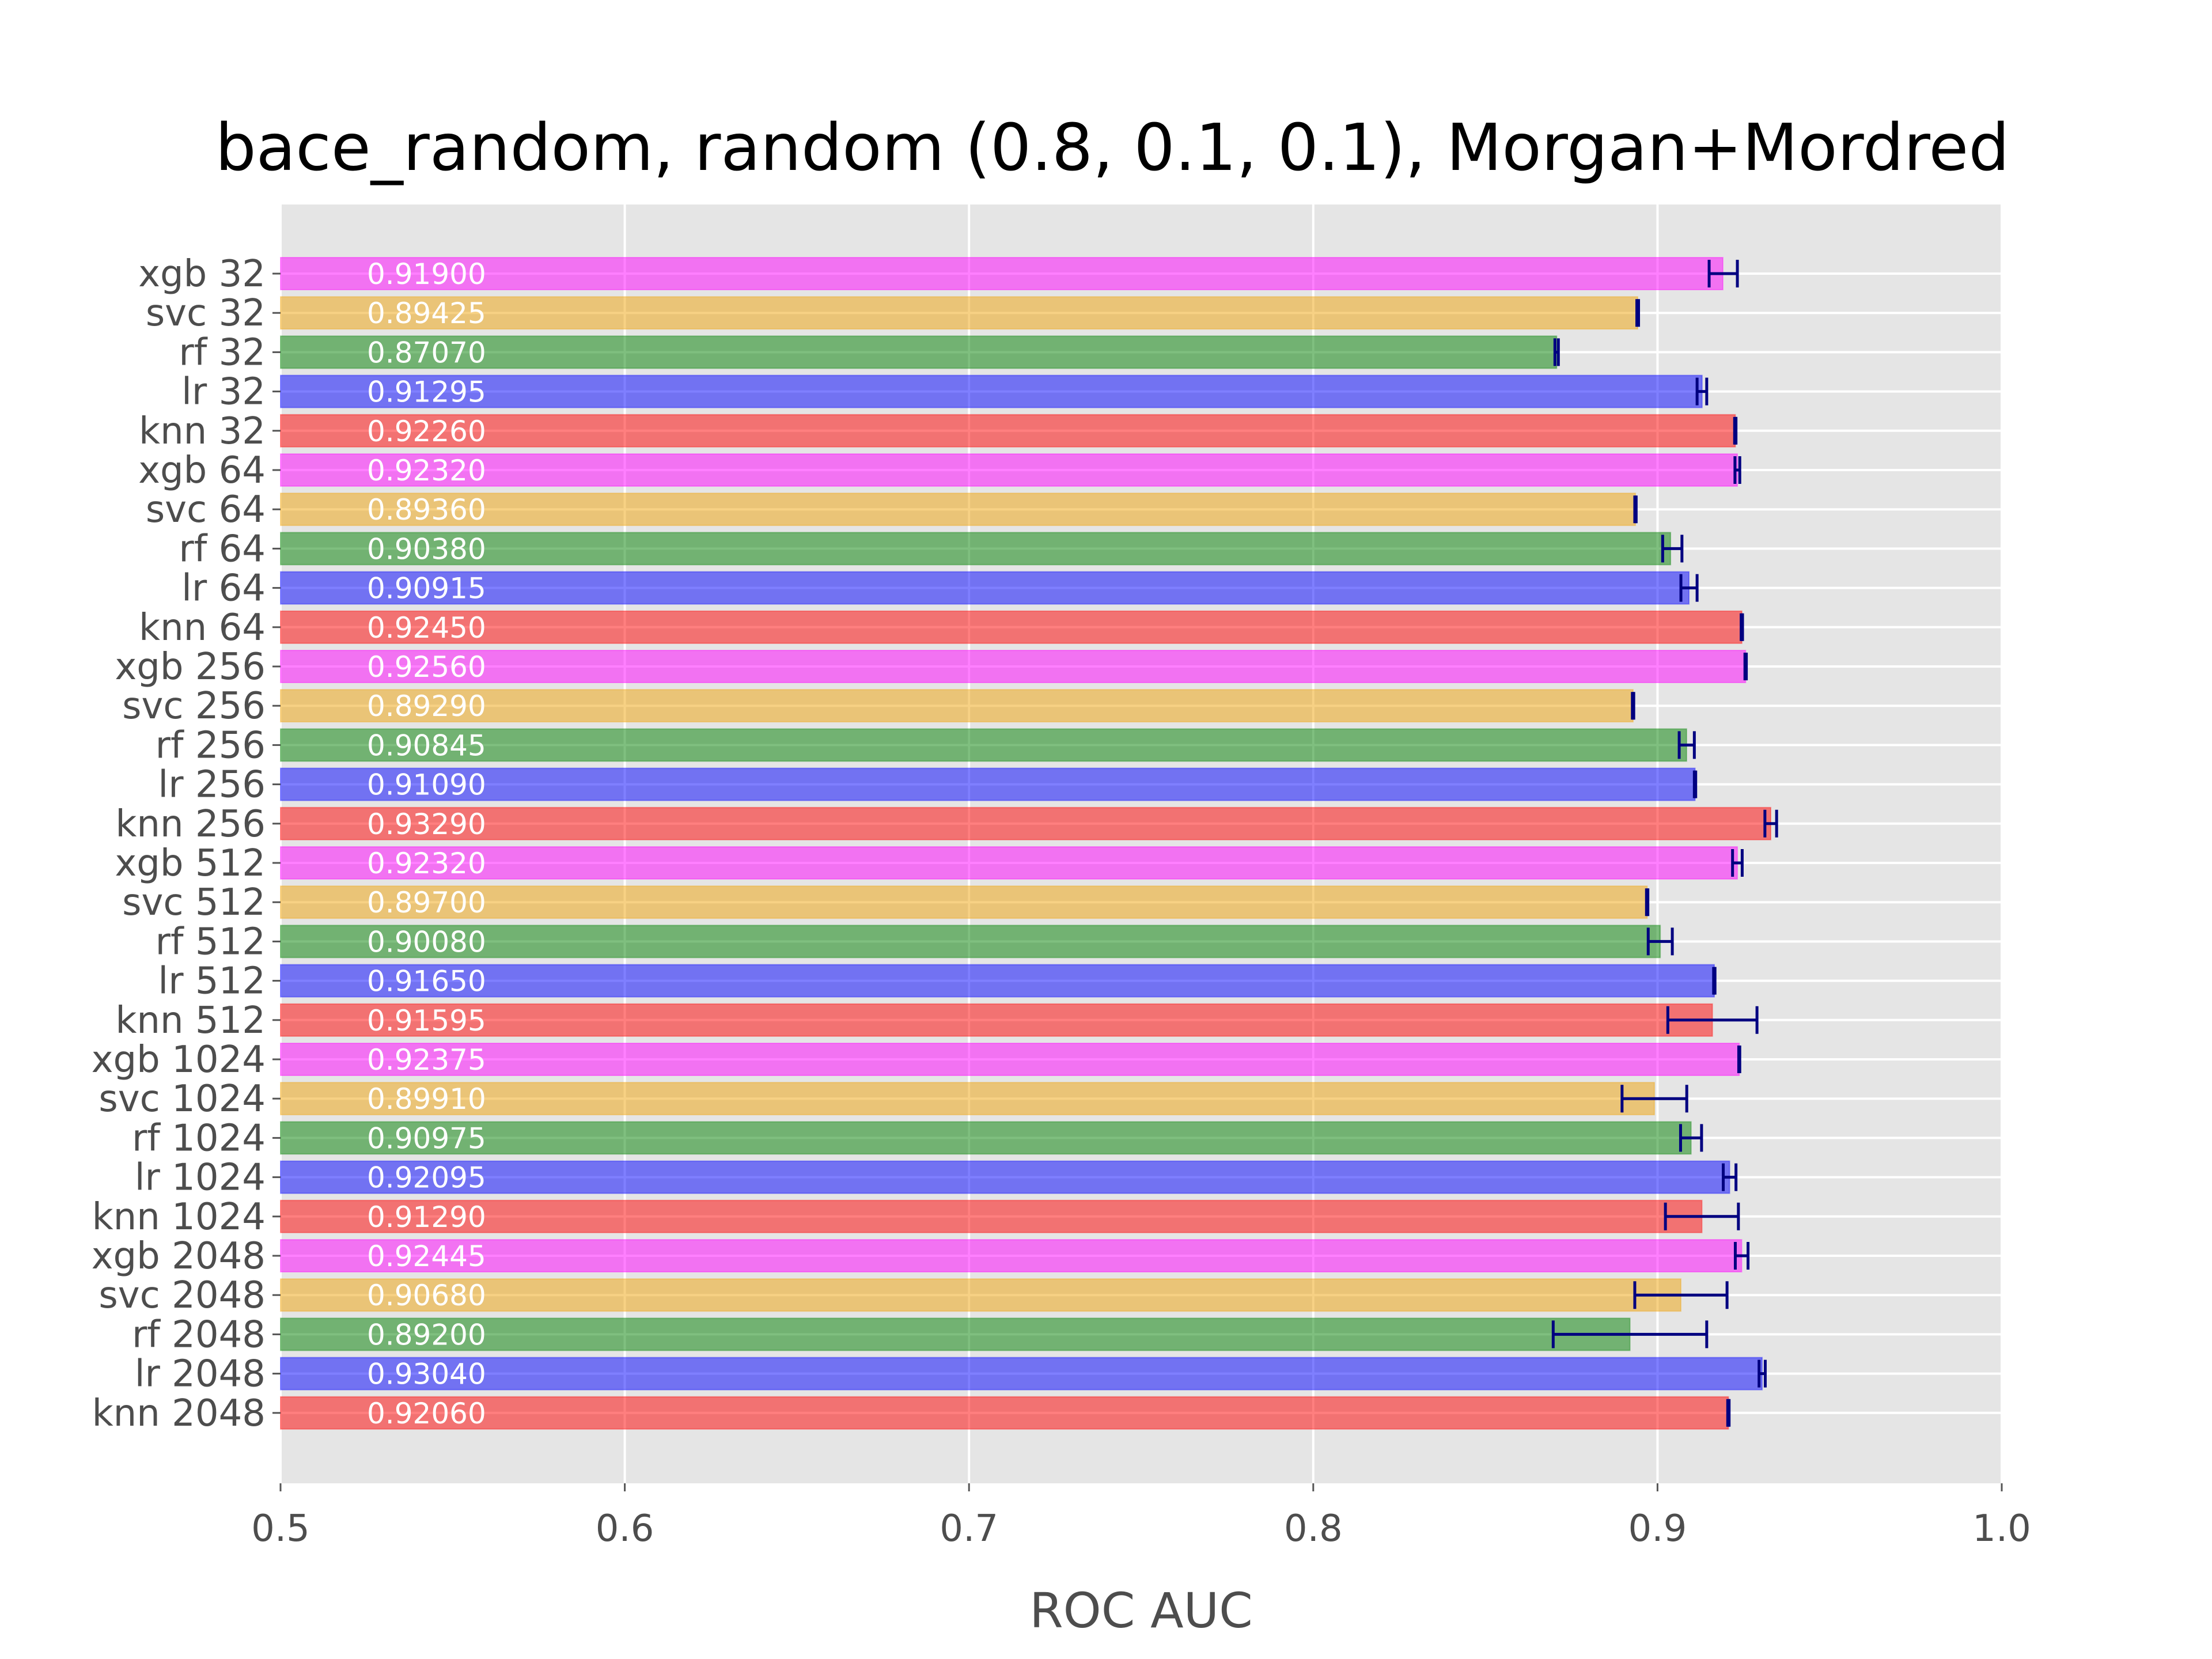 The image size is (2212, 1659). I want to click on x-tick-label: 1.0, so click(2001, 1529).